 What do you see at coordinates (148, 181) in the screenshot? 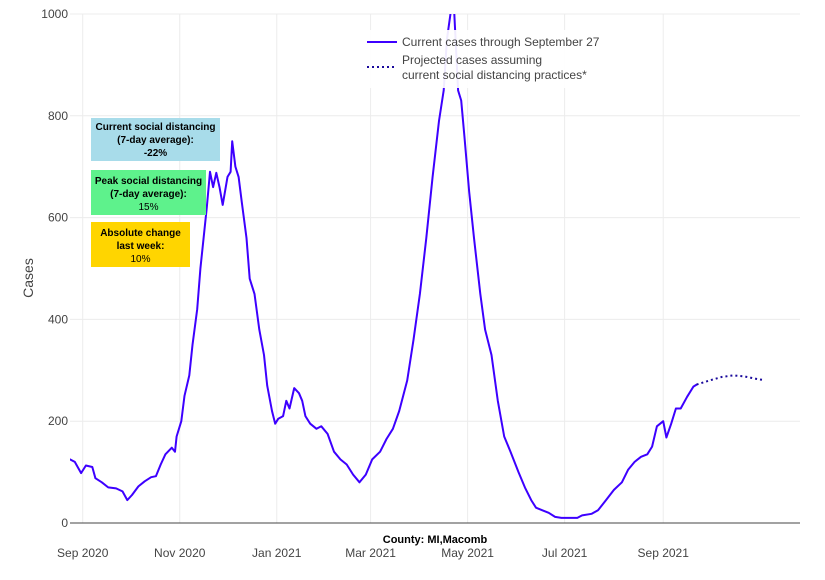
I see `info-box-peak-line1: Peak social distancing` at bounding box center [148, 181].